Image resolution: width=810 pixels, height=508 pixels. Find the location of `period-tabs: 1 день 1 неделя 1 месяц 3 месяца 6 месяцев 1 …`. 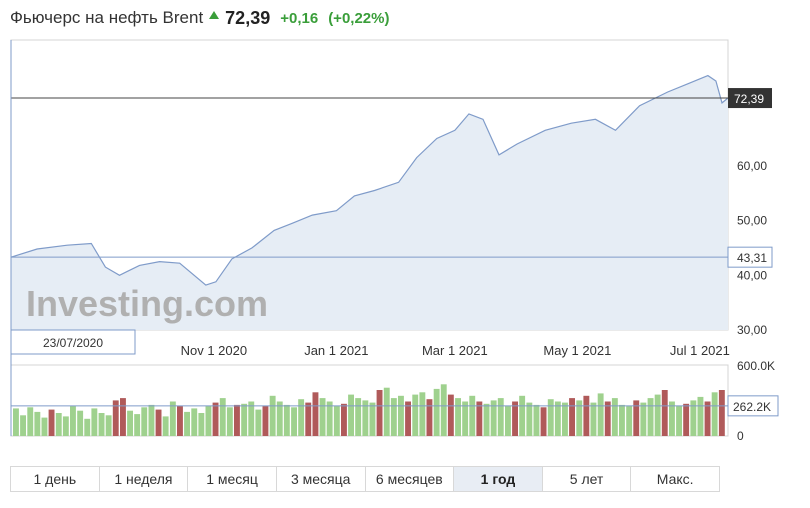

period-tabs: 1 день 1 неделя 1 месяц 3 месяца 6 месяцев 1 … is located at coordinates (365, 479).